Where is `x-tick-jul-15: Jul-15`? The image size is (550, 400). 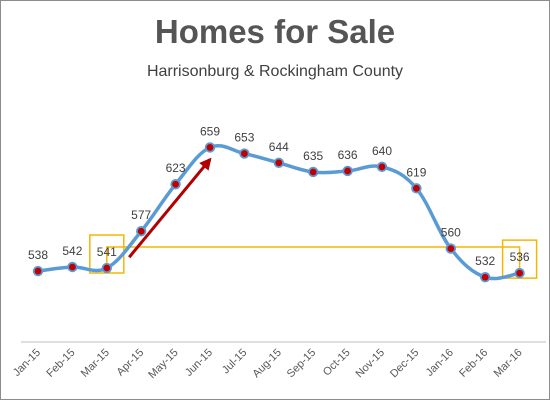
x-tick-jul-15: Jul-15 is located at coordinates (235, 362).